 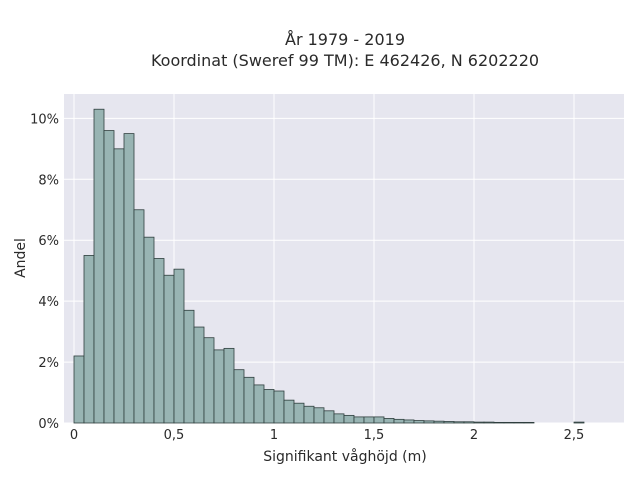 I want to click on x-tick-label: 0, so click(x=74, y=435).